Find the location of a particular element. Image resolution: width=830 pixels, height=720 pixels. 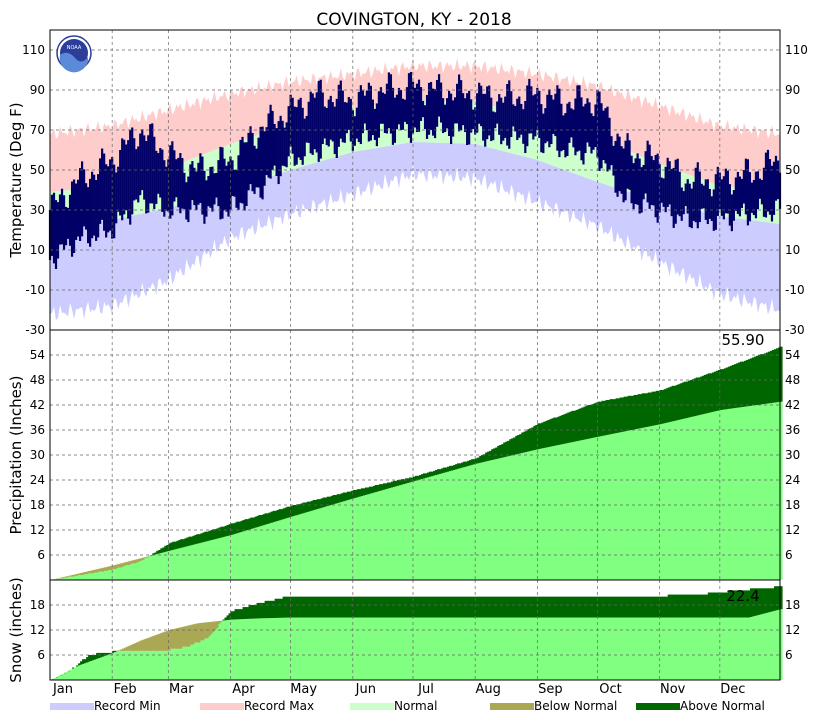

temperature-ylabel: Temperature (Deg F) is located at coordinates (16, 180).